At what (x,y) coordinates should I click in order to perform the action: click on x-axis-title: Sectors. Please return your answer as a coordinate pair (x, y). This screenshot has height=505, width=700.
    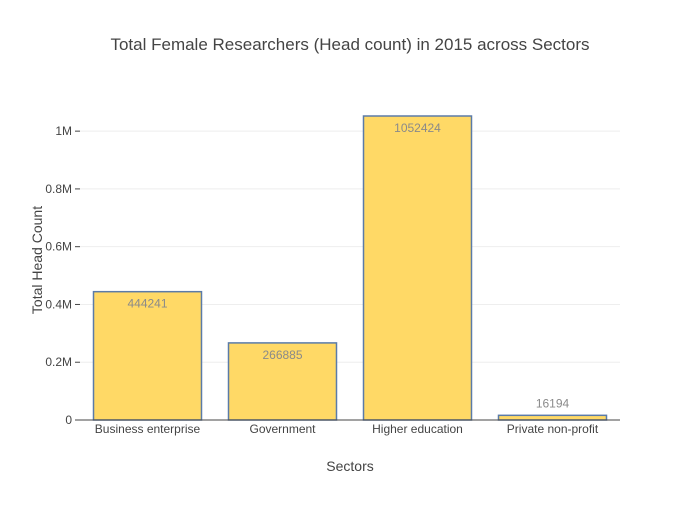
    Looking at the image, I should click on (349, 466).